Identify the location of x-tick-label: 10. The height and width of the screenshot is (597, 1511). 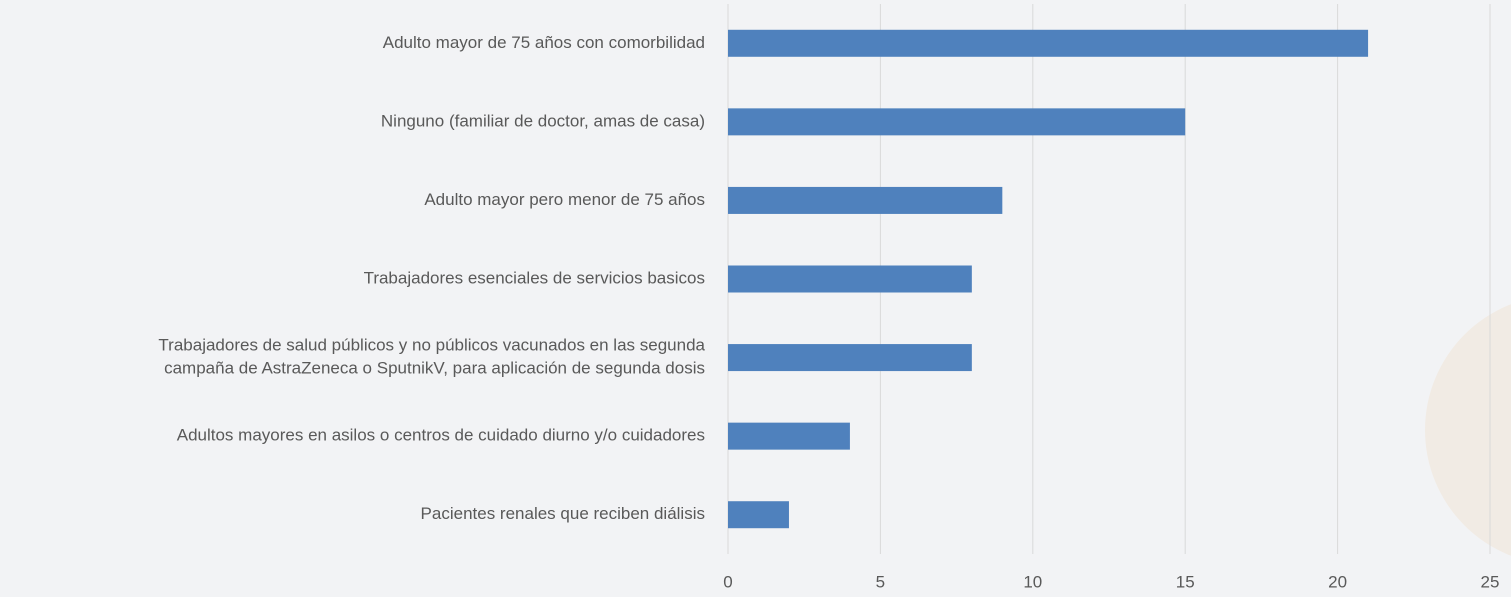
(1032, 581).